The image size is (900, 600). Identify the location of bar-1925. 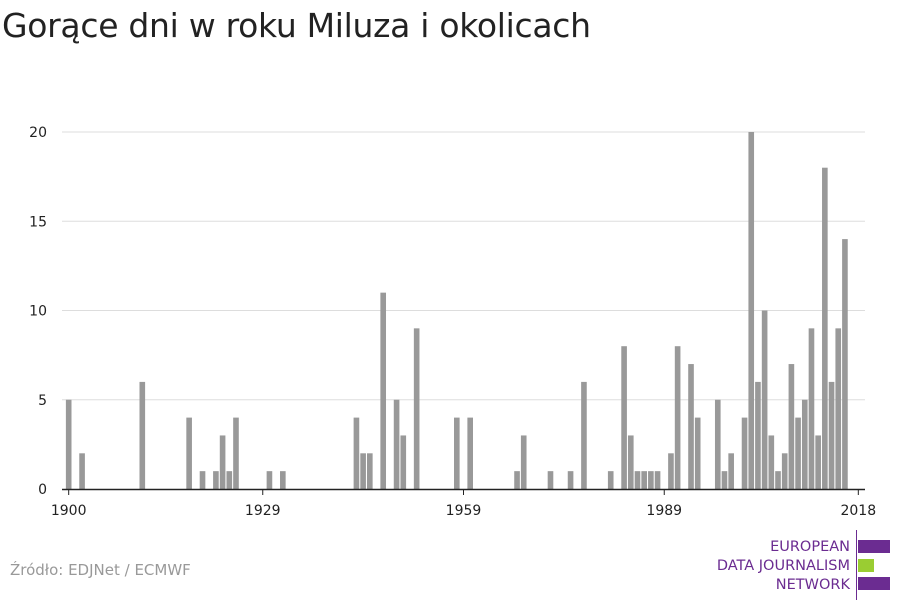
(236, 453).